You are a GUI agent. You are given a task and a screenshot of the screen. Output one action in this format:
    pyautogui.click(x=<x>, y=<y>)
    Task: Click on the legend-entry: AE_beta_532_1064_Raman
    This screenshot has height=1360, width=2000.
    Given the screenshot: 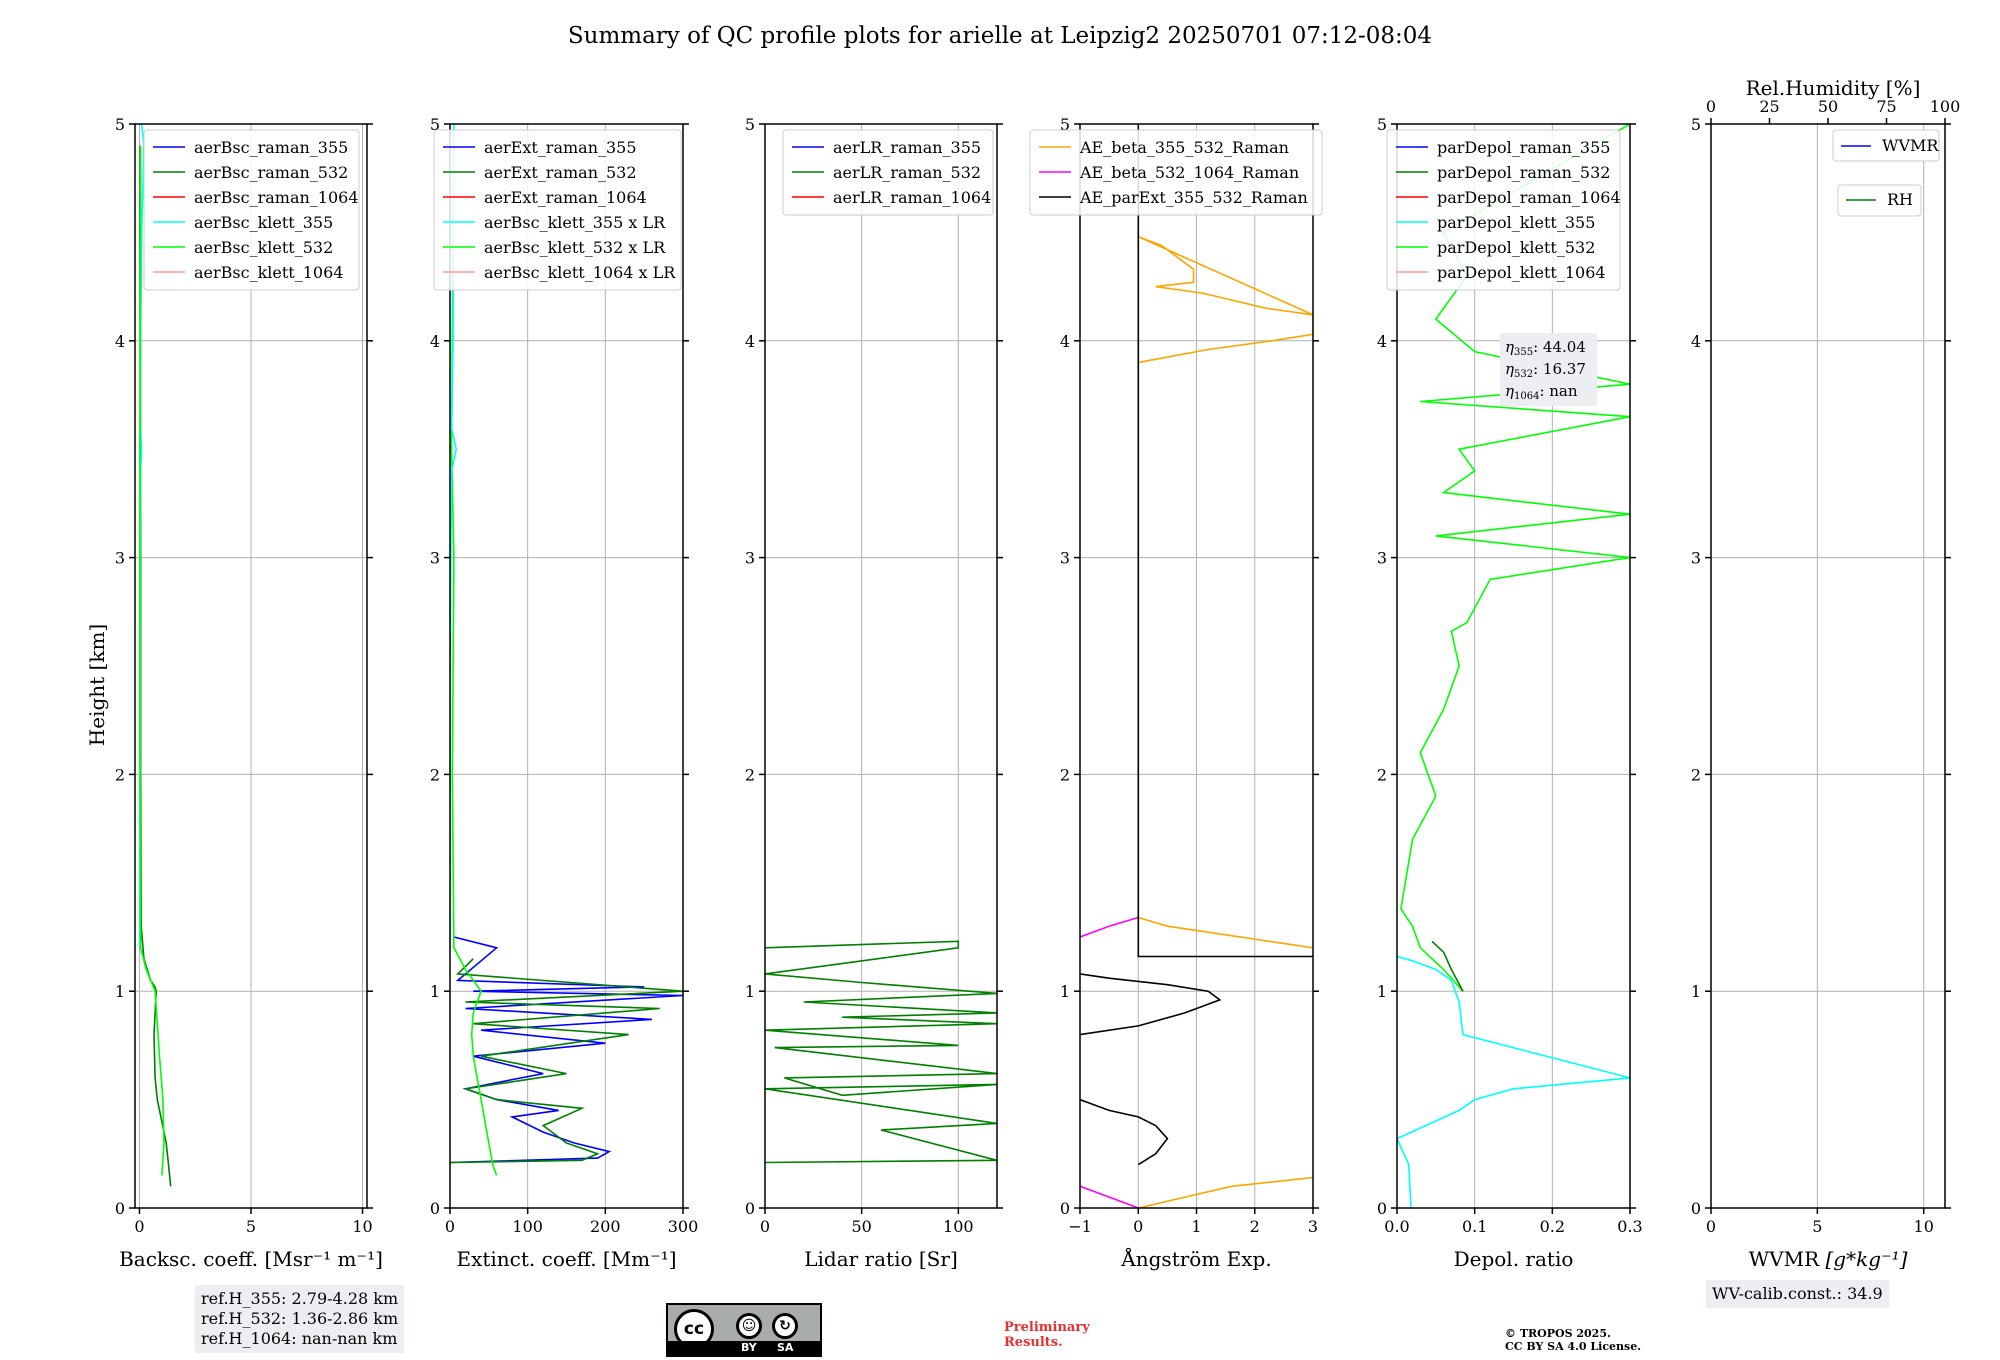 What is the action you would take?
    pyautogui.click(x=1189, y=172)
    